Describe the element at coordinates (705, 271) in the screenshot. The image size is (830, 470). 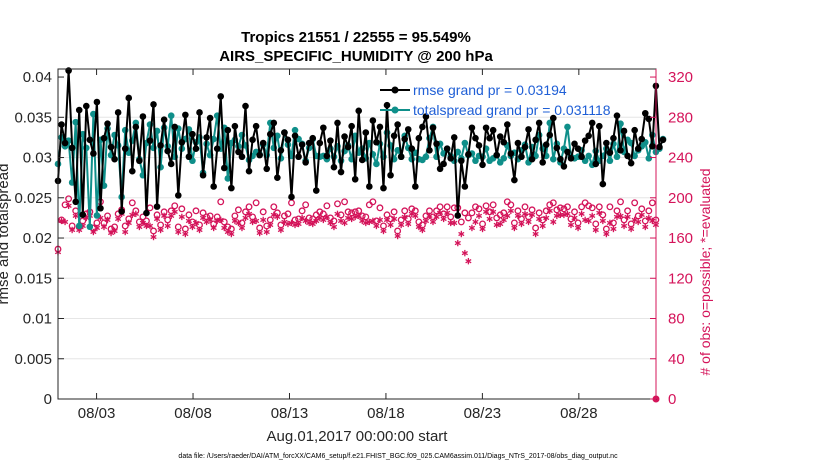
I see `y-axis-right-label: # of obs: o=possible; *=evaluated` at that location.